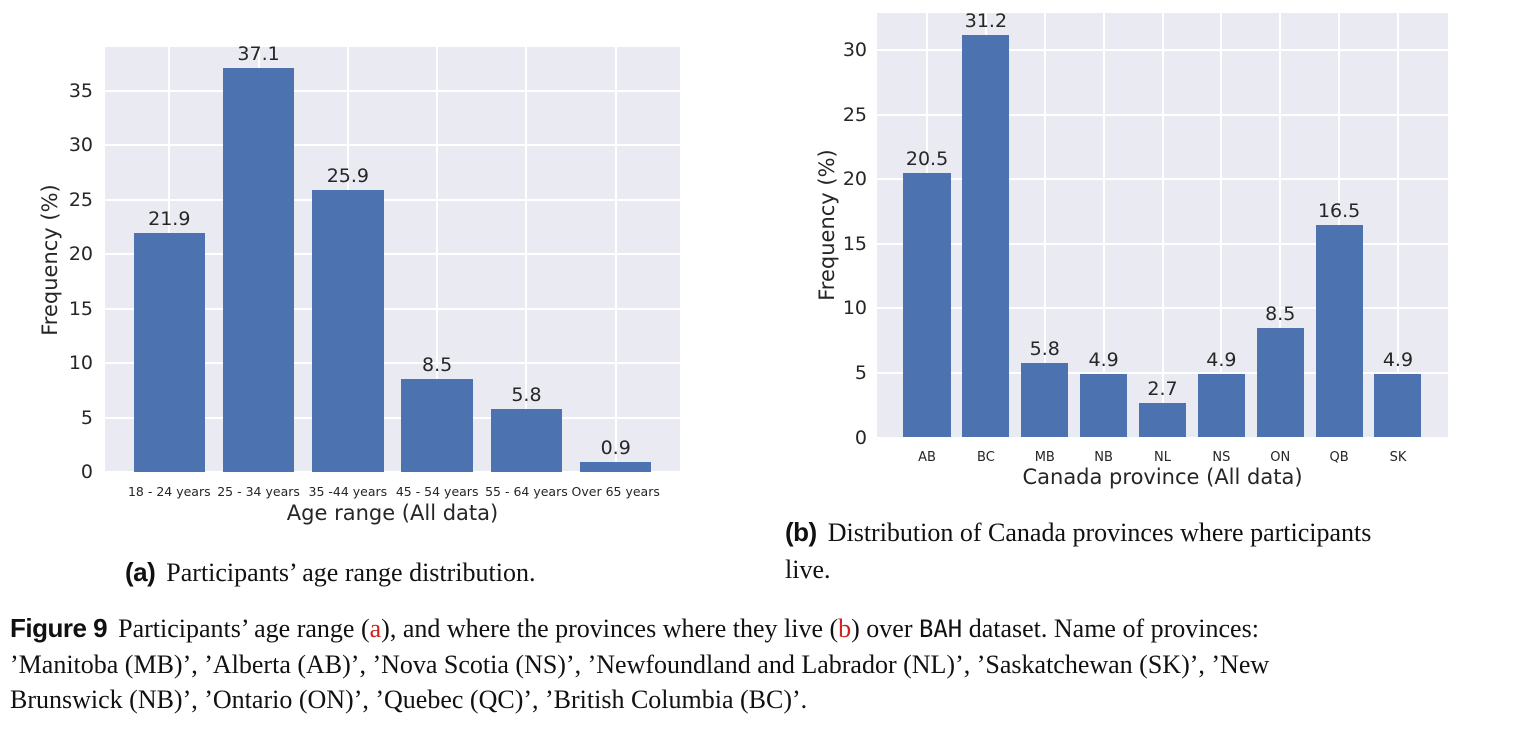 This screenshot has width=1526, height=731. I want to click on bar-value-label: 31.2, so click(986, 20).